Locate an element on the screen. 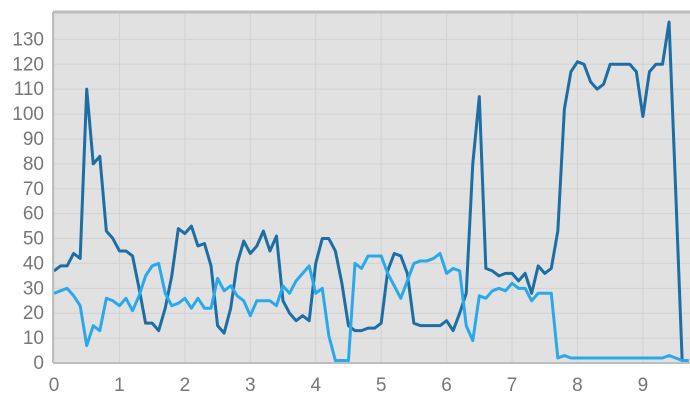  y-tick-label: 120 is located at coordinates (28, 64).